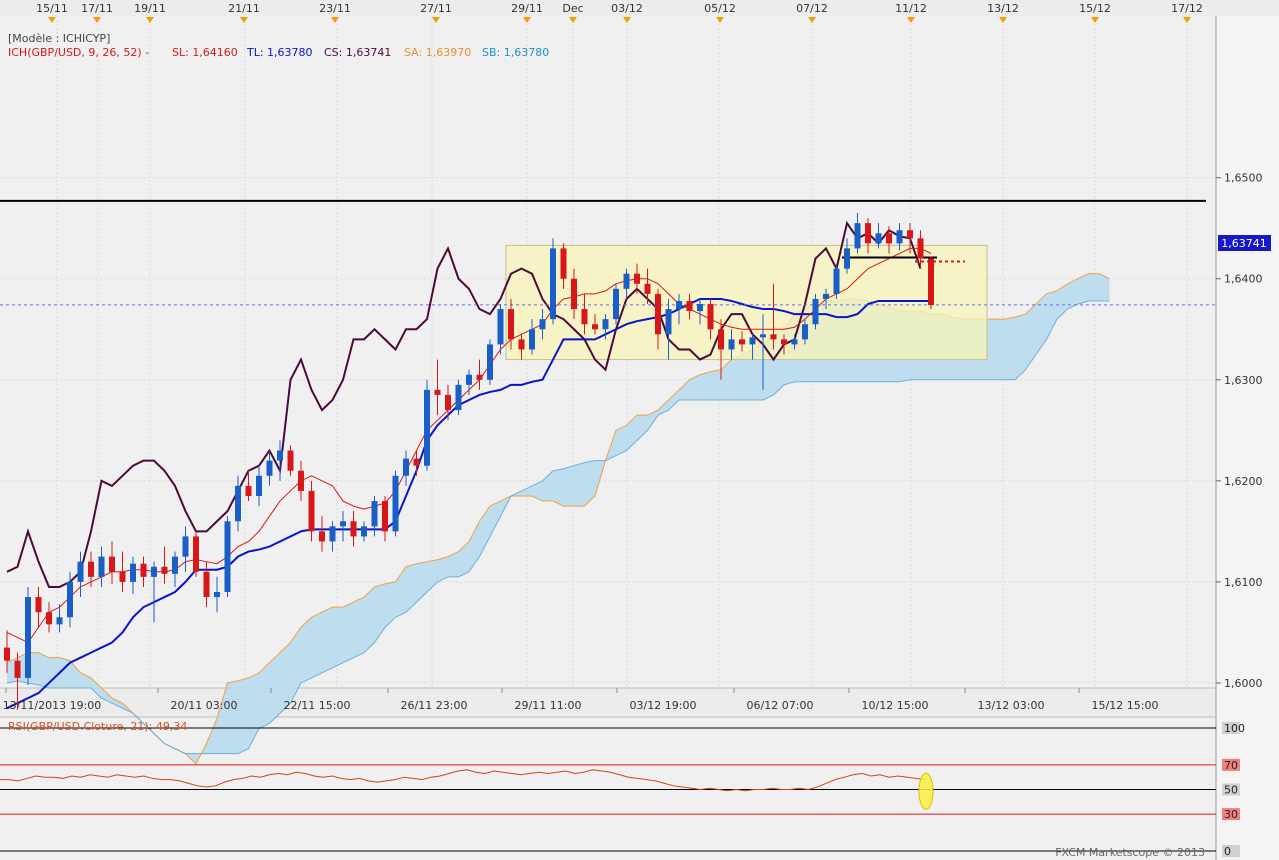 Image resolution: width=1279 pixels, height=860 pixels. I want to click on legend-tl: TL: 1,63780, so click(279, 52).